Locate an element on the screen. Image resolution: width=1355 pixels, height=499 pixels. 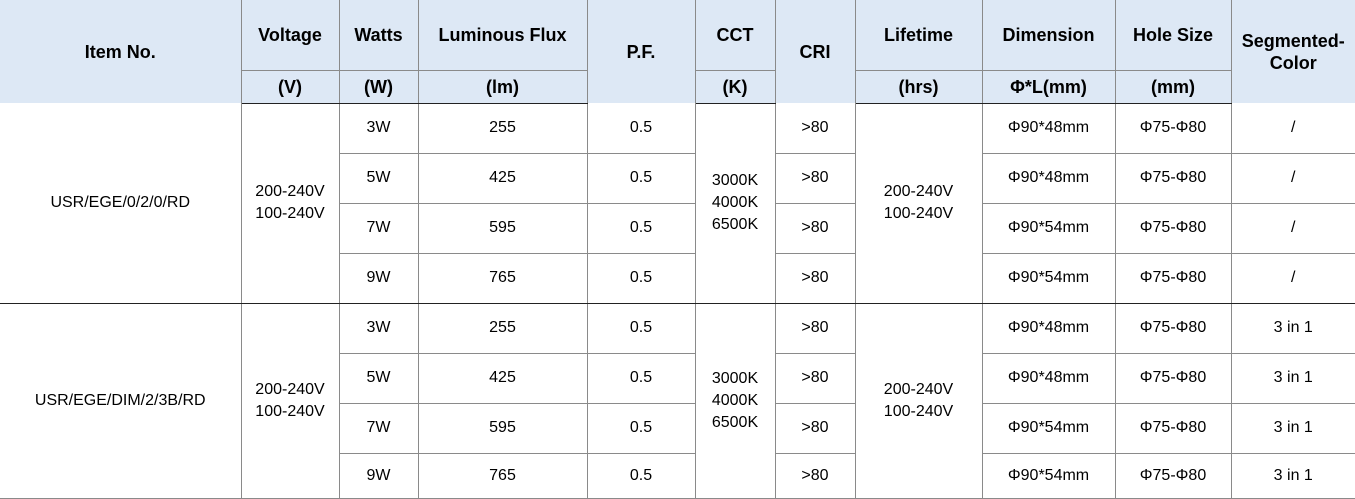
header-flux-unit: (lm) is located at coordinates (502, 86).